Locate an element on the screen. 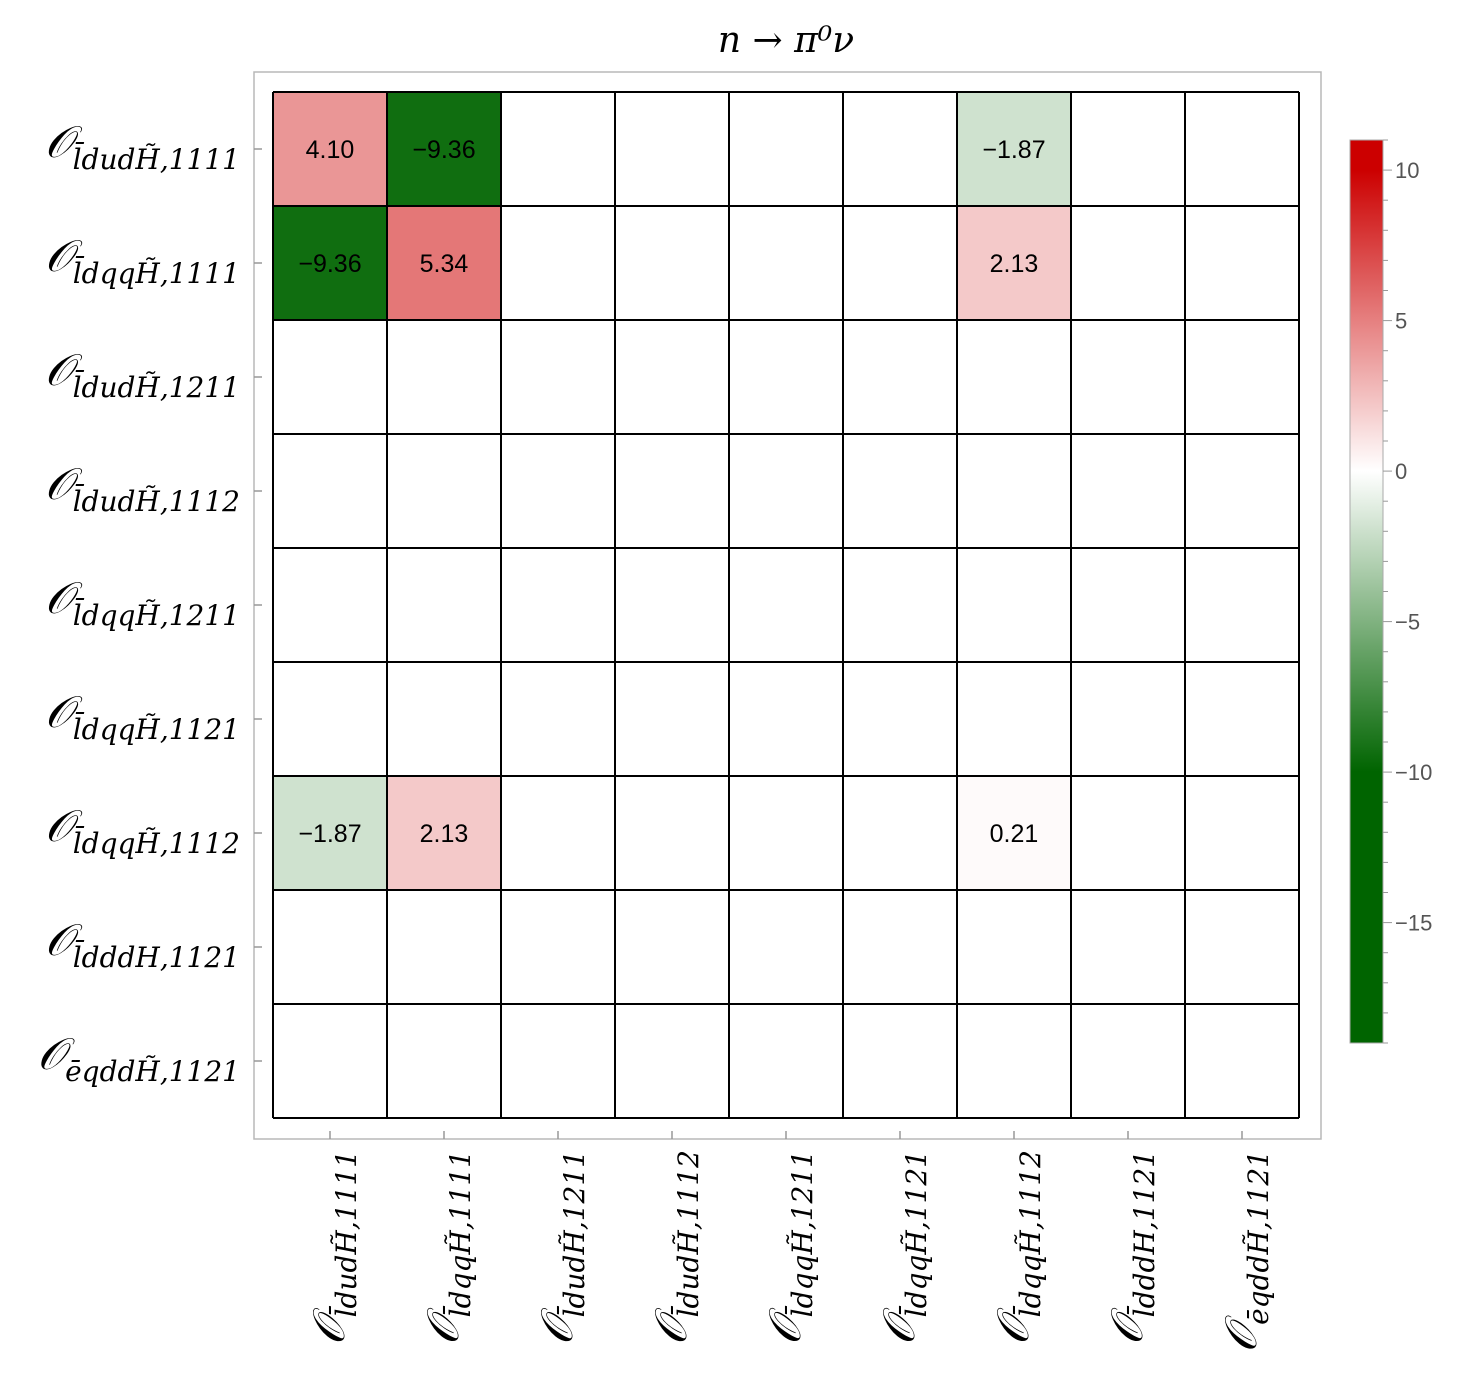 The height and width of the screenshot is (1383, 1467). row-label: 𝒪l̄dqqH̃,1111 is located at coordinates (142, 260).